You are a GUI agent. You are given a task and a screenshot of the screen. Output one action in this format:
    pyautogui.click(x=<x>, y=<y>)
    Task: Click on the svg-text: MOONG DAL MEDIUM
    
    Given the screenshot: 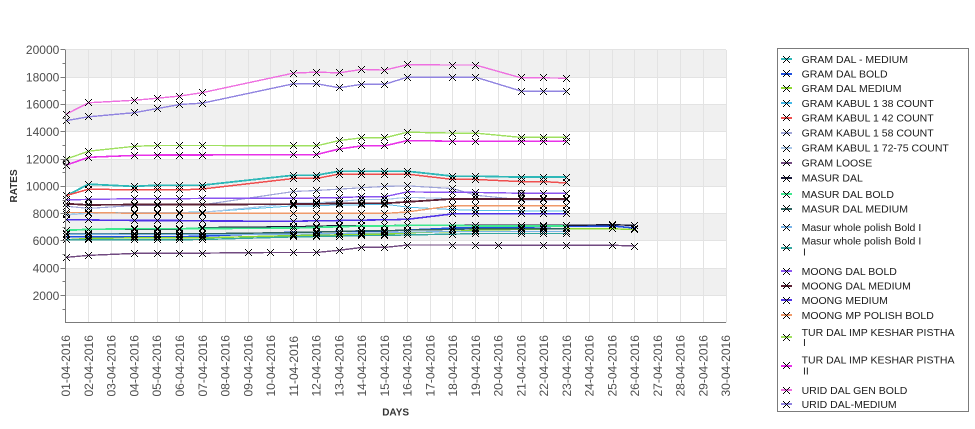 What is the action you would take?
    pyautogui.click(x=856, y=287)
    